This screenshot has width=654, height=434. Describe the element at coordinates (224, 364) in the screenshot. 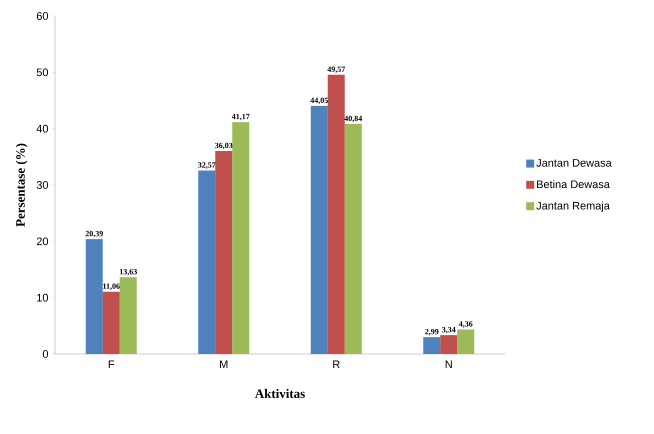

I see `x-tick-label: M` at that location.